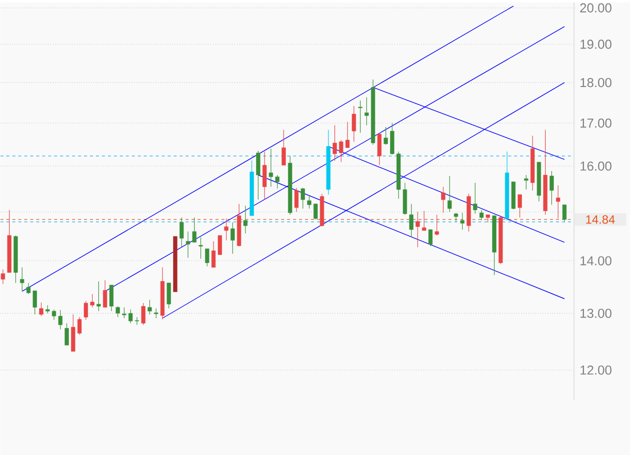  Describe the element at coordinates (596, 44) in the screenshot. I see `y-tick-label: 19.00` at that location.